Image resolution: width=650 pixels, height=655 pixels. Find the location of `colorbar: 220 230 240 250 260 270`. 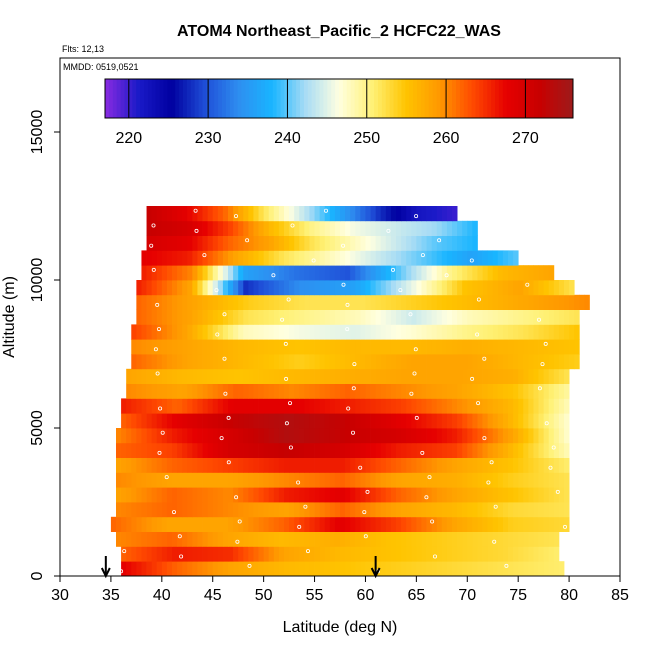

colorbar: 220 230 240 250 260 270 is located at coordinates (339, 112).